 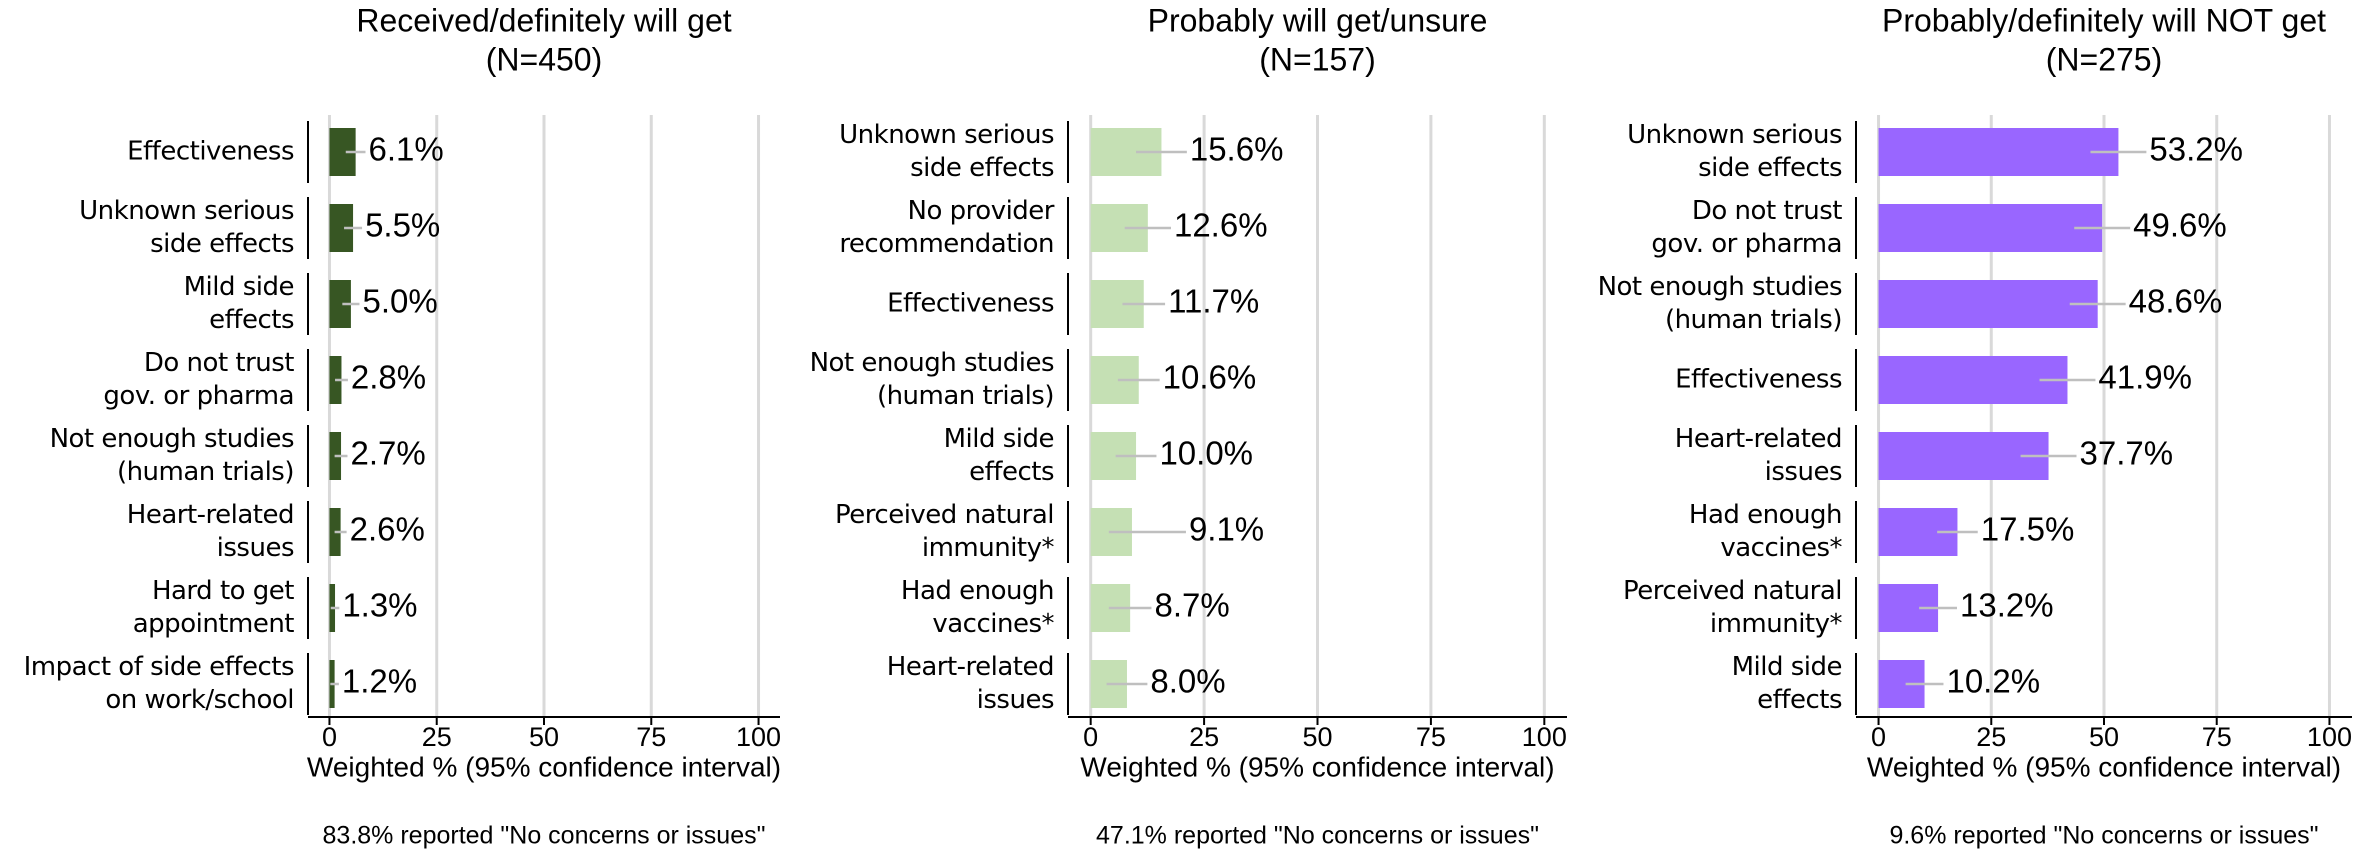 I want to click on value-label: 15.6%, so click(x=1237, y=149).